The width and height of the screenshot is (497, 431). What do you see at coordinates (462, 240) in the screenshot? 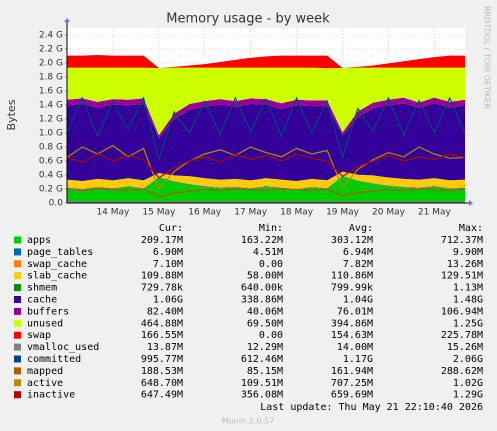
I see `legend-stat: 712.37M` at bounding box center [462, 240].